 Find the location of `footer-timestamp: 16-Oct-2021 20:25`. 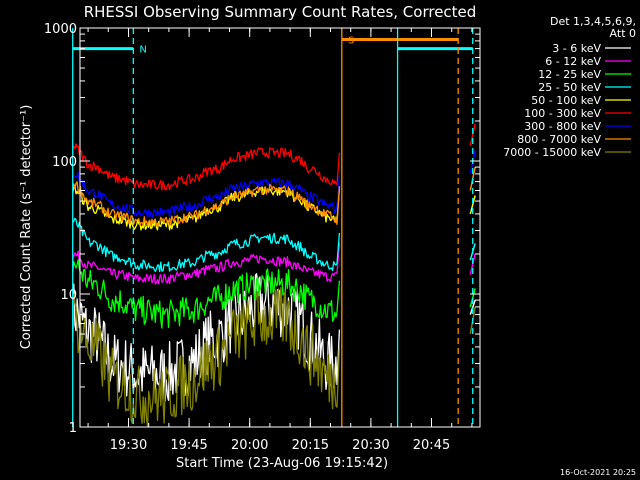

footer-timestamp: 16-Oct-2021 20:25 is located at coordinates (598, 472).